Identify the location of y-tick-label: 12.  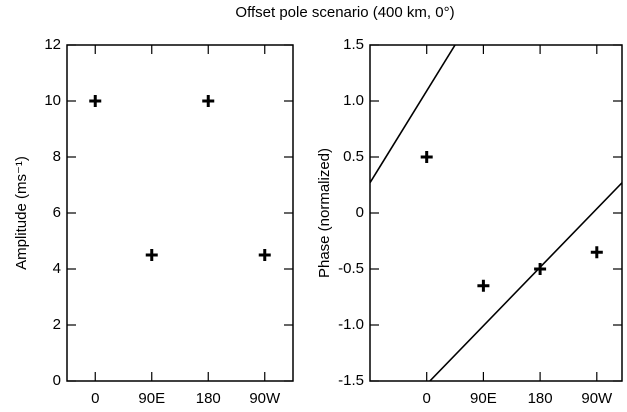
(52, 44).